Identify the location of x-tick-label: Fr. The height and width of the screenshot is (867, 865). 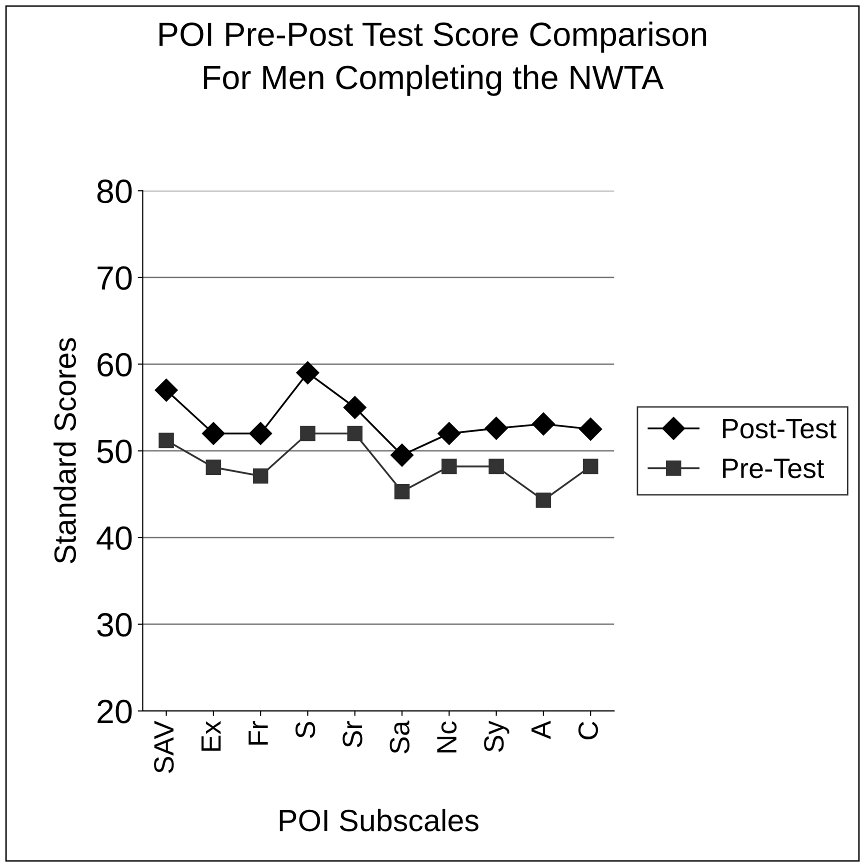
(258, 733).